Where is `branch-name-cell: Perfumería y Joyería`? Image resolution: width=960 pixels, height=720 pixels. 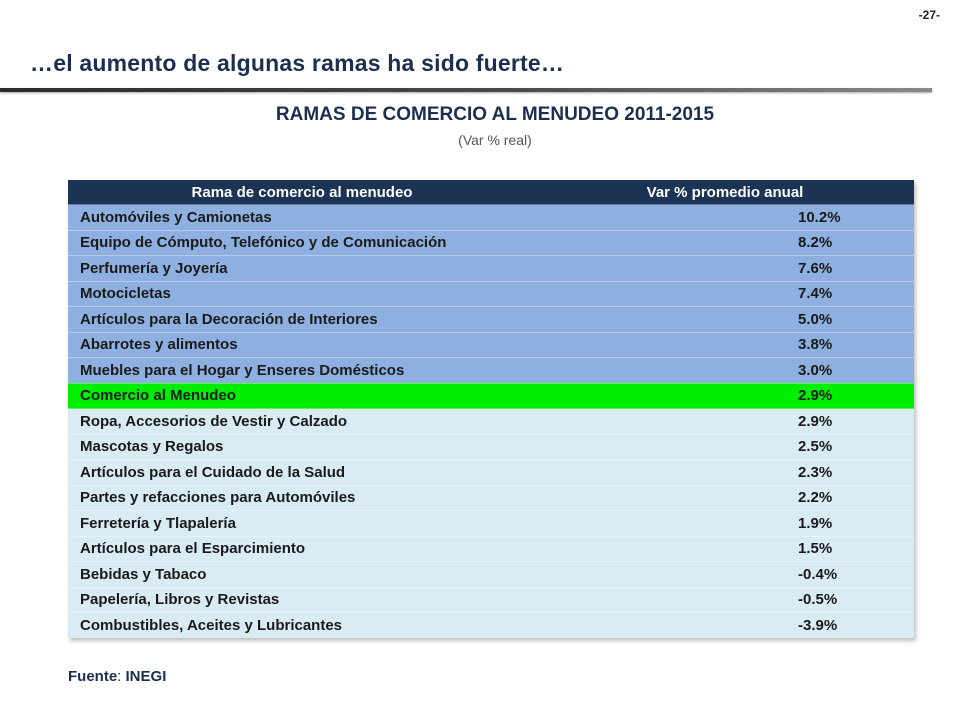
branch-name-cell: Perfumería y Joyería is located at coordinates (302, 268).